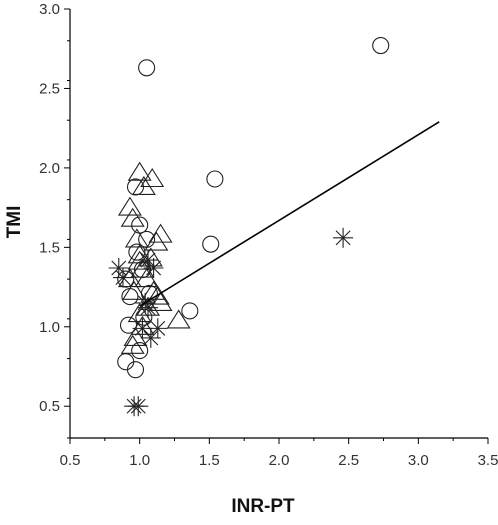  What do you see at coordinates (49, 88) in the screenshot?
I see `y-tick-label: 2.5` at bounding box center [49, 88].